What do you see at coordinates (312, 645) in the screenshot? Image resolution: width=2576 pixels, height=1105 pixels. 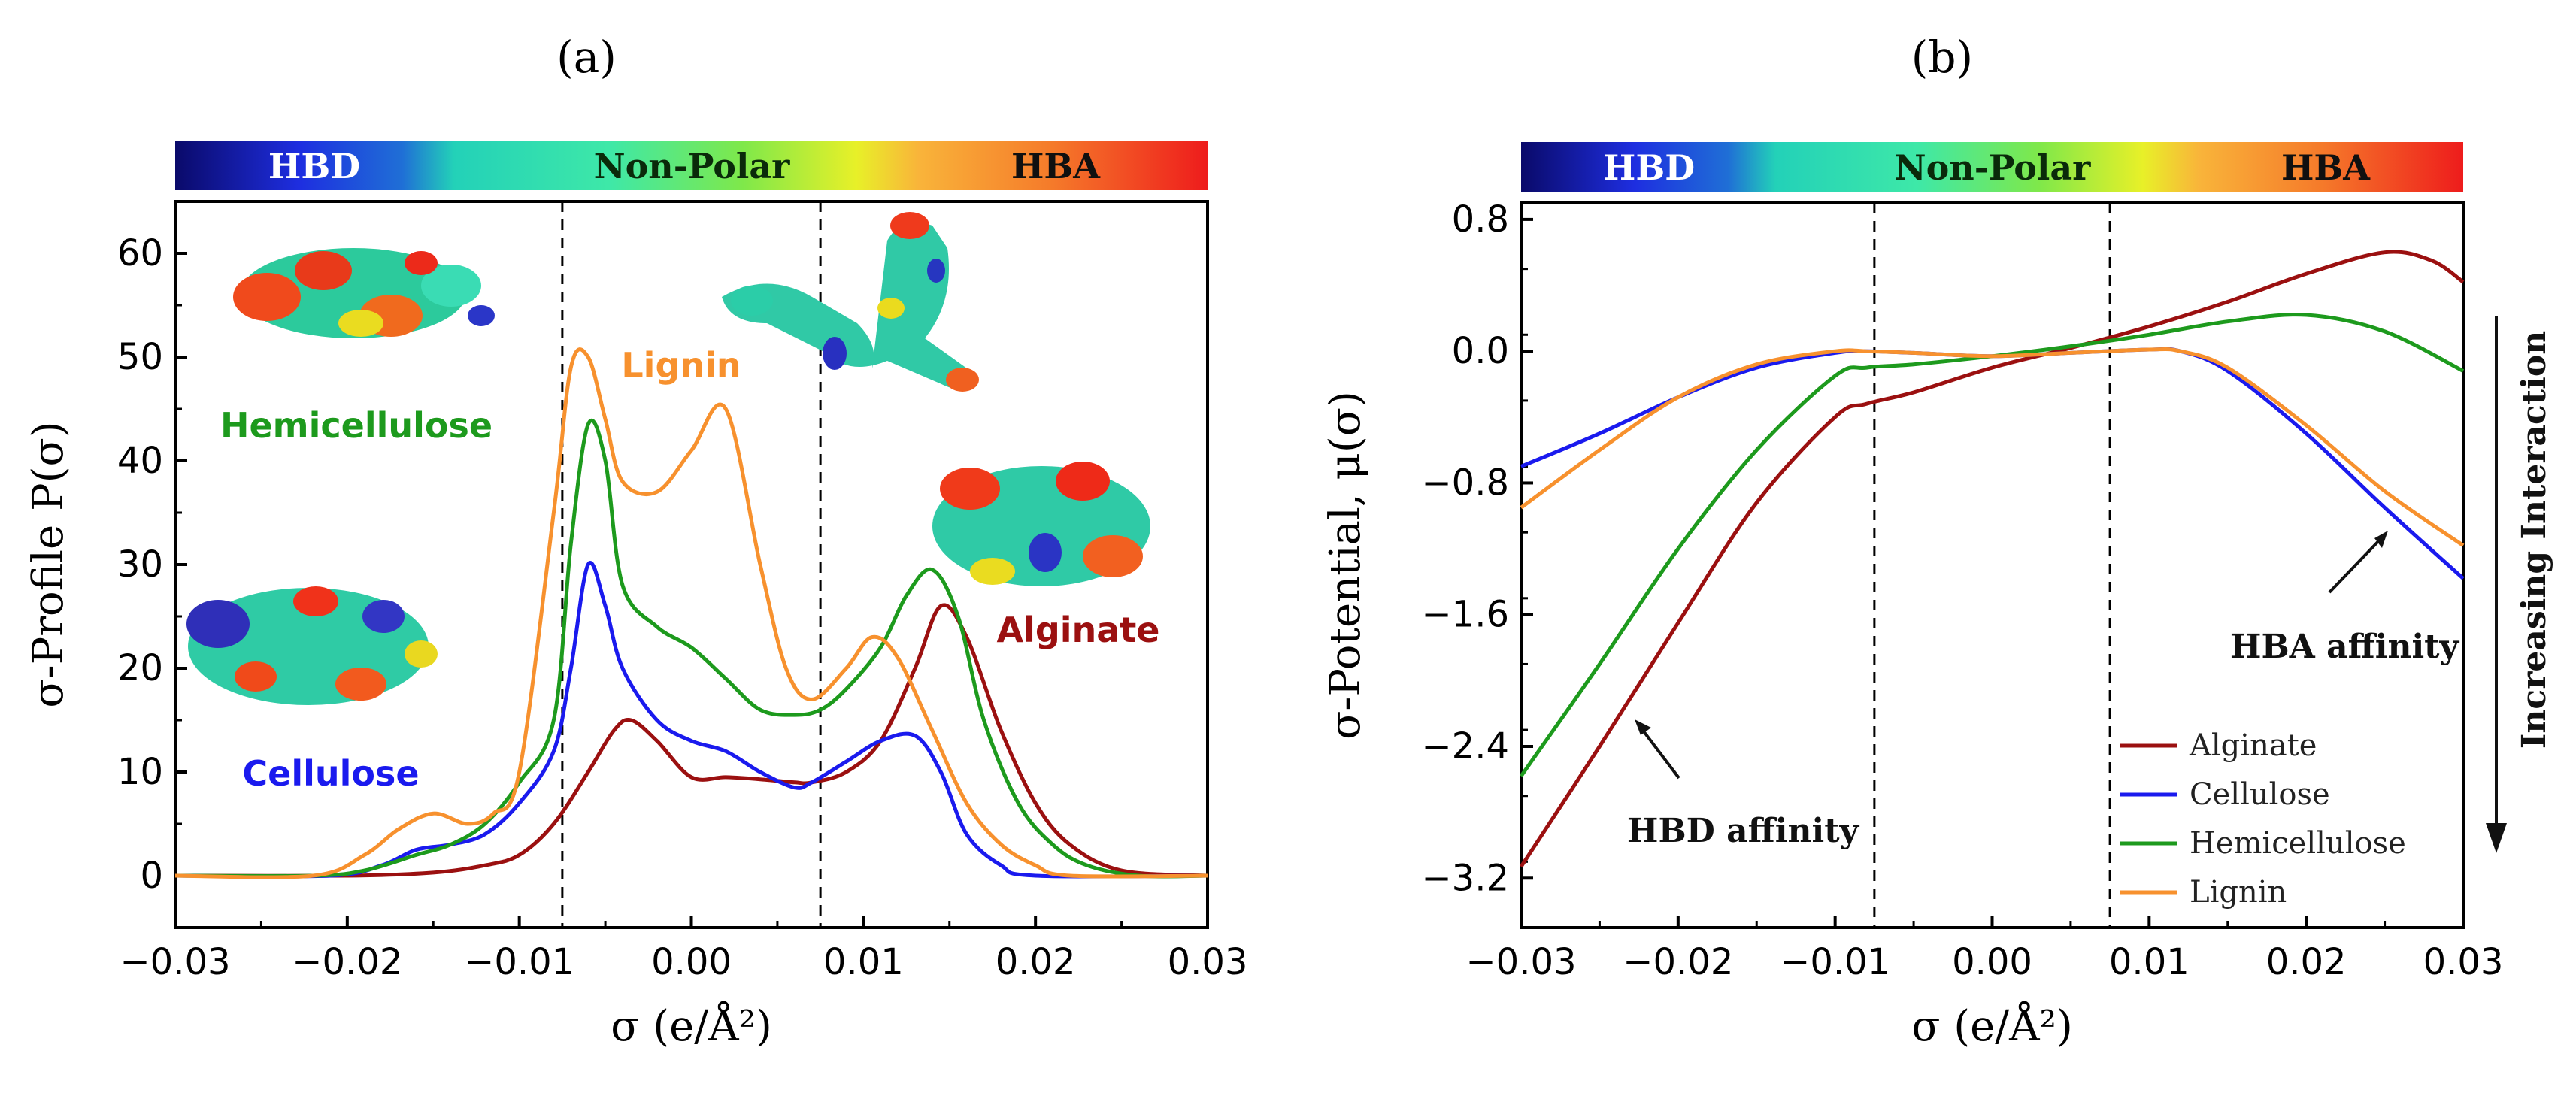 I see `cellulose-molecule-image` at bounding box center [312, 645].